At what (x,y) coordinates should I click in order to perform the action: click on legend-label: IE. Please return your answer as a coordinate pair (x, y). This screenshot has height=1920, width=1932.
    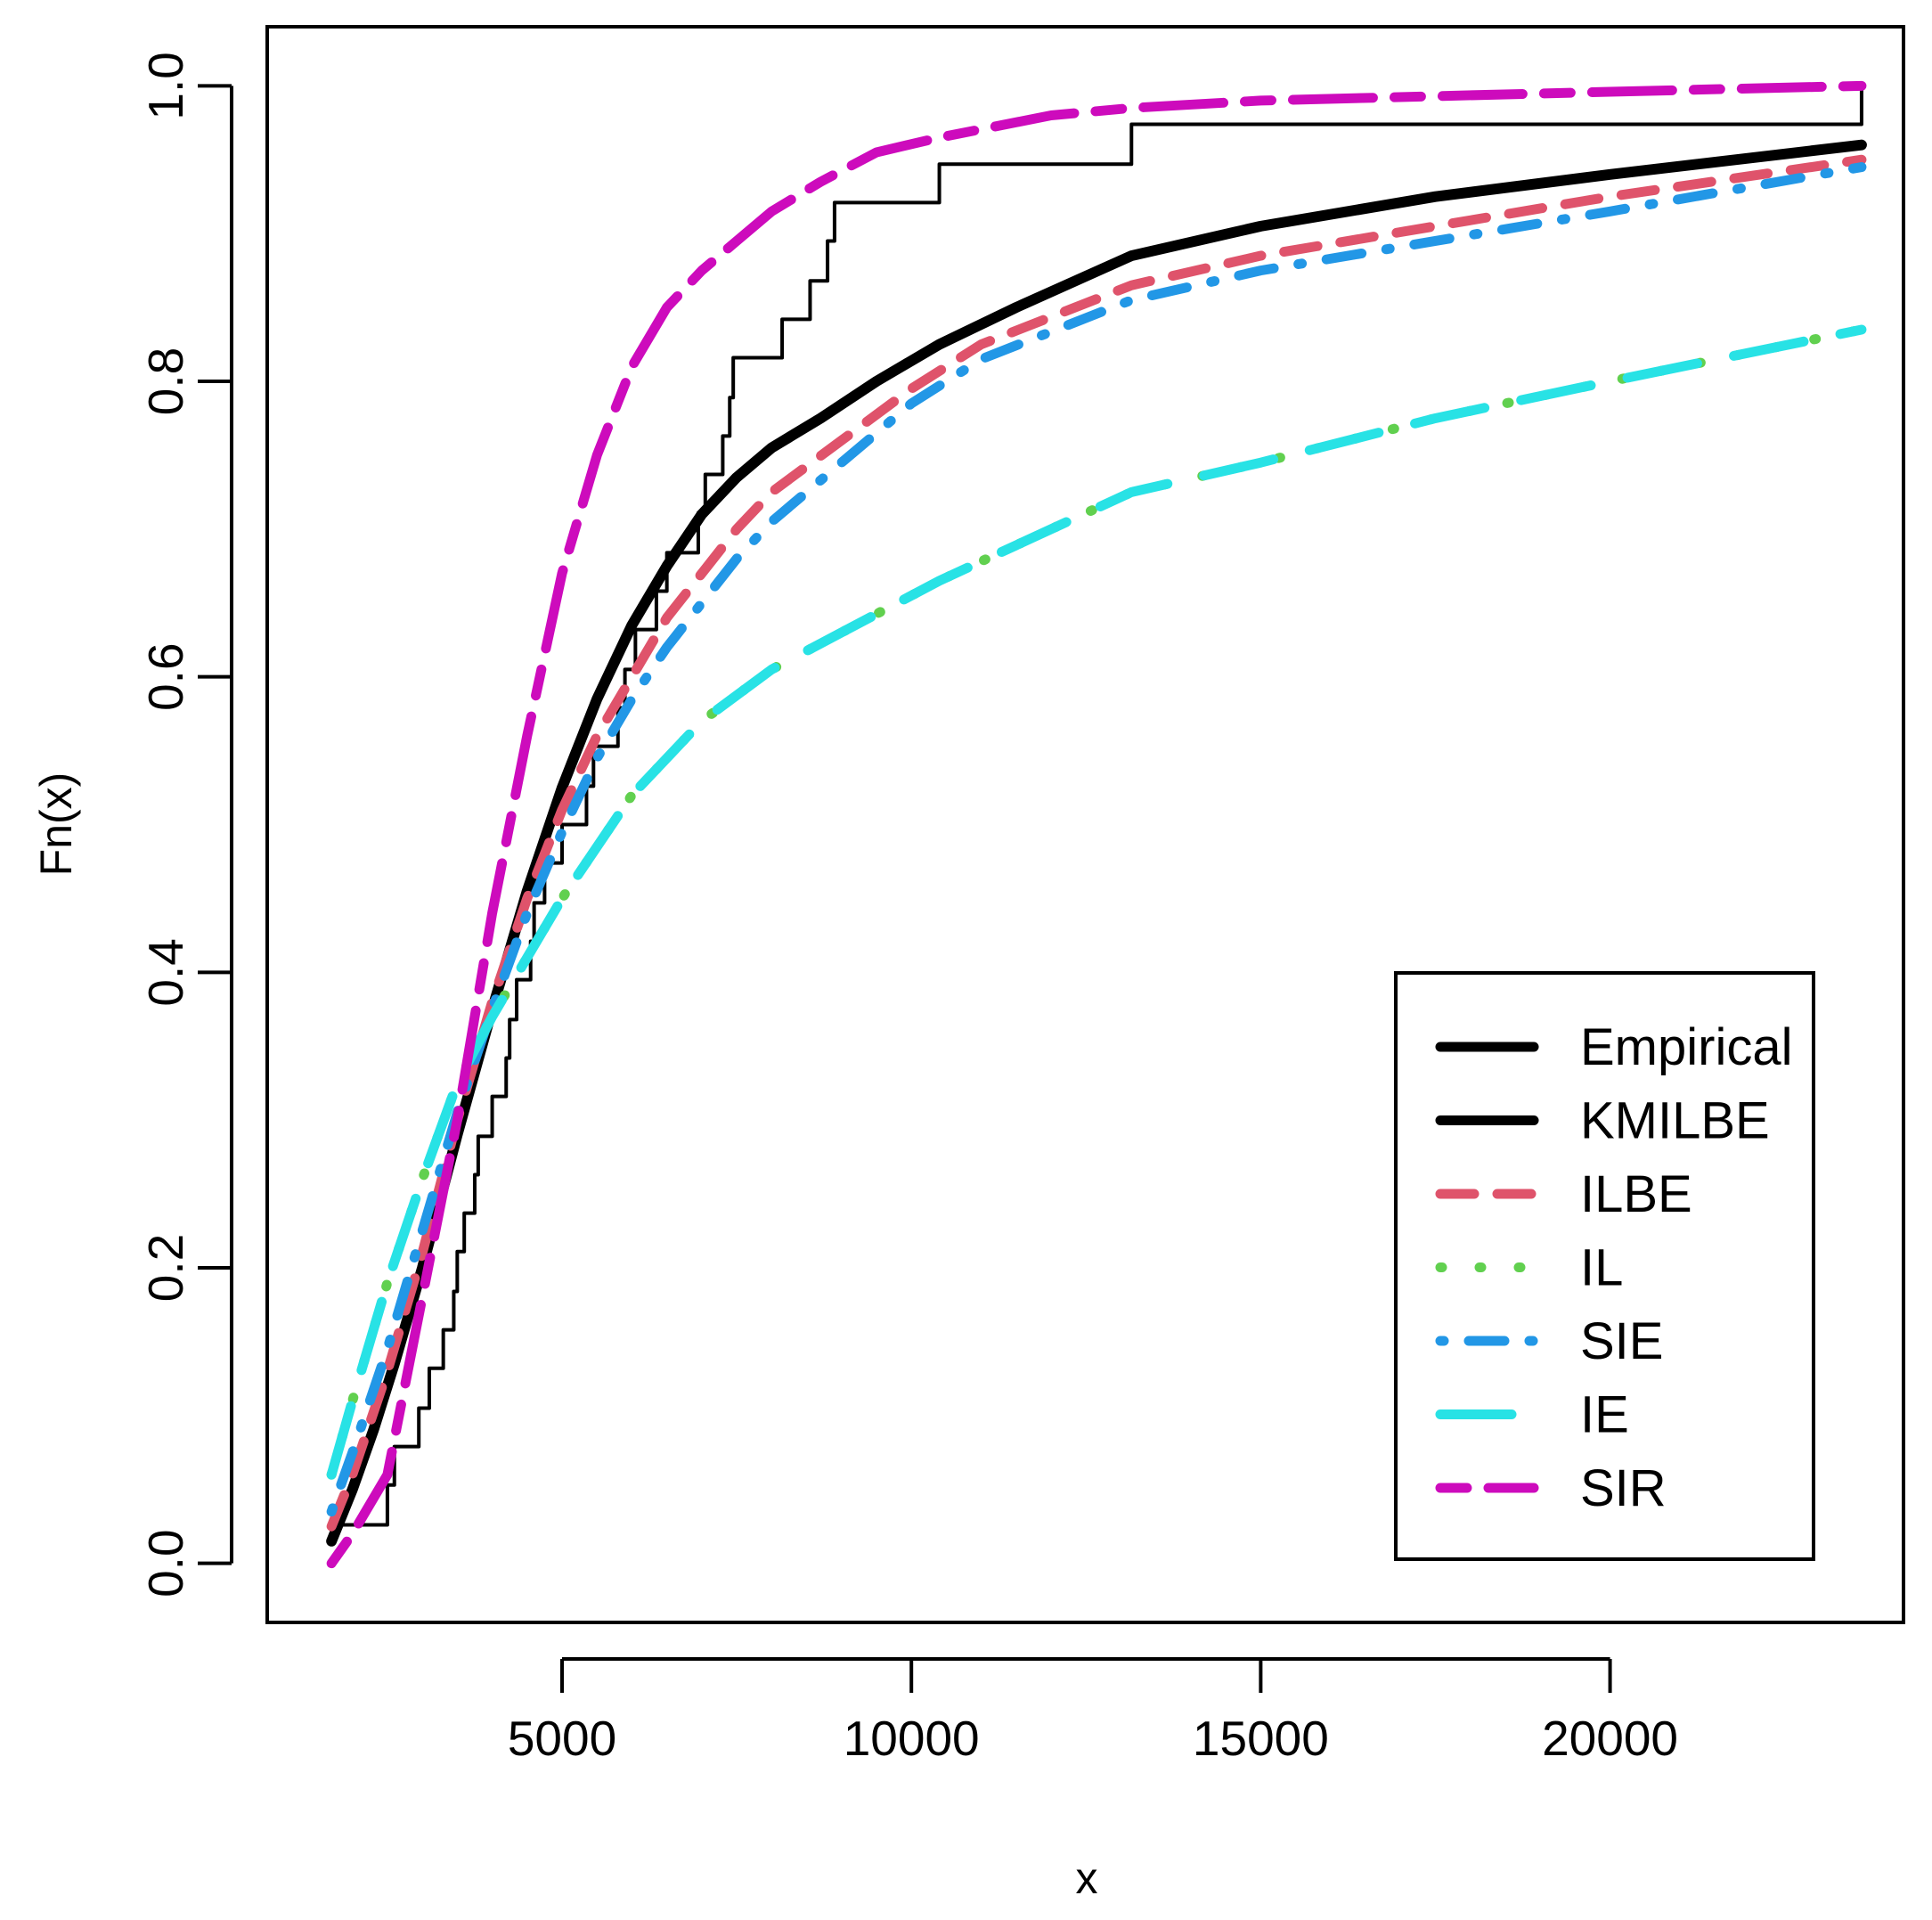
    Looking at the image, I should click on (1605, 1415).